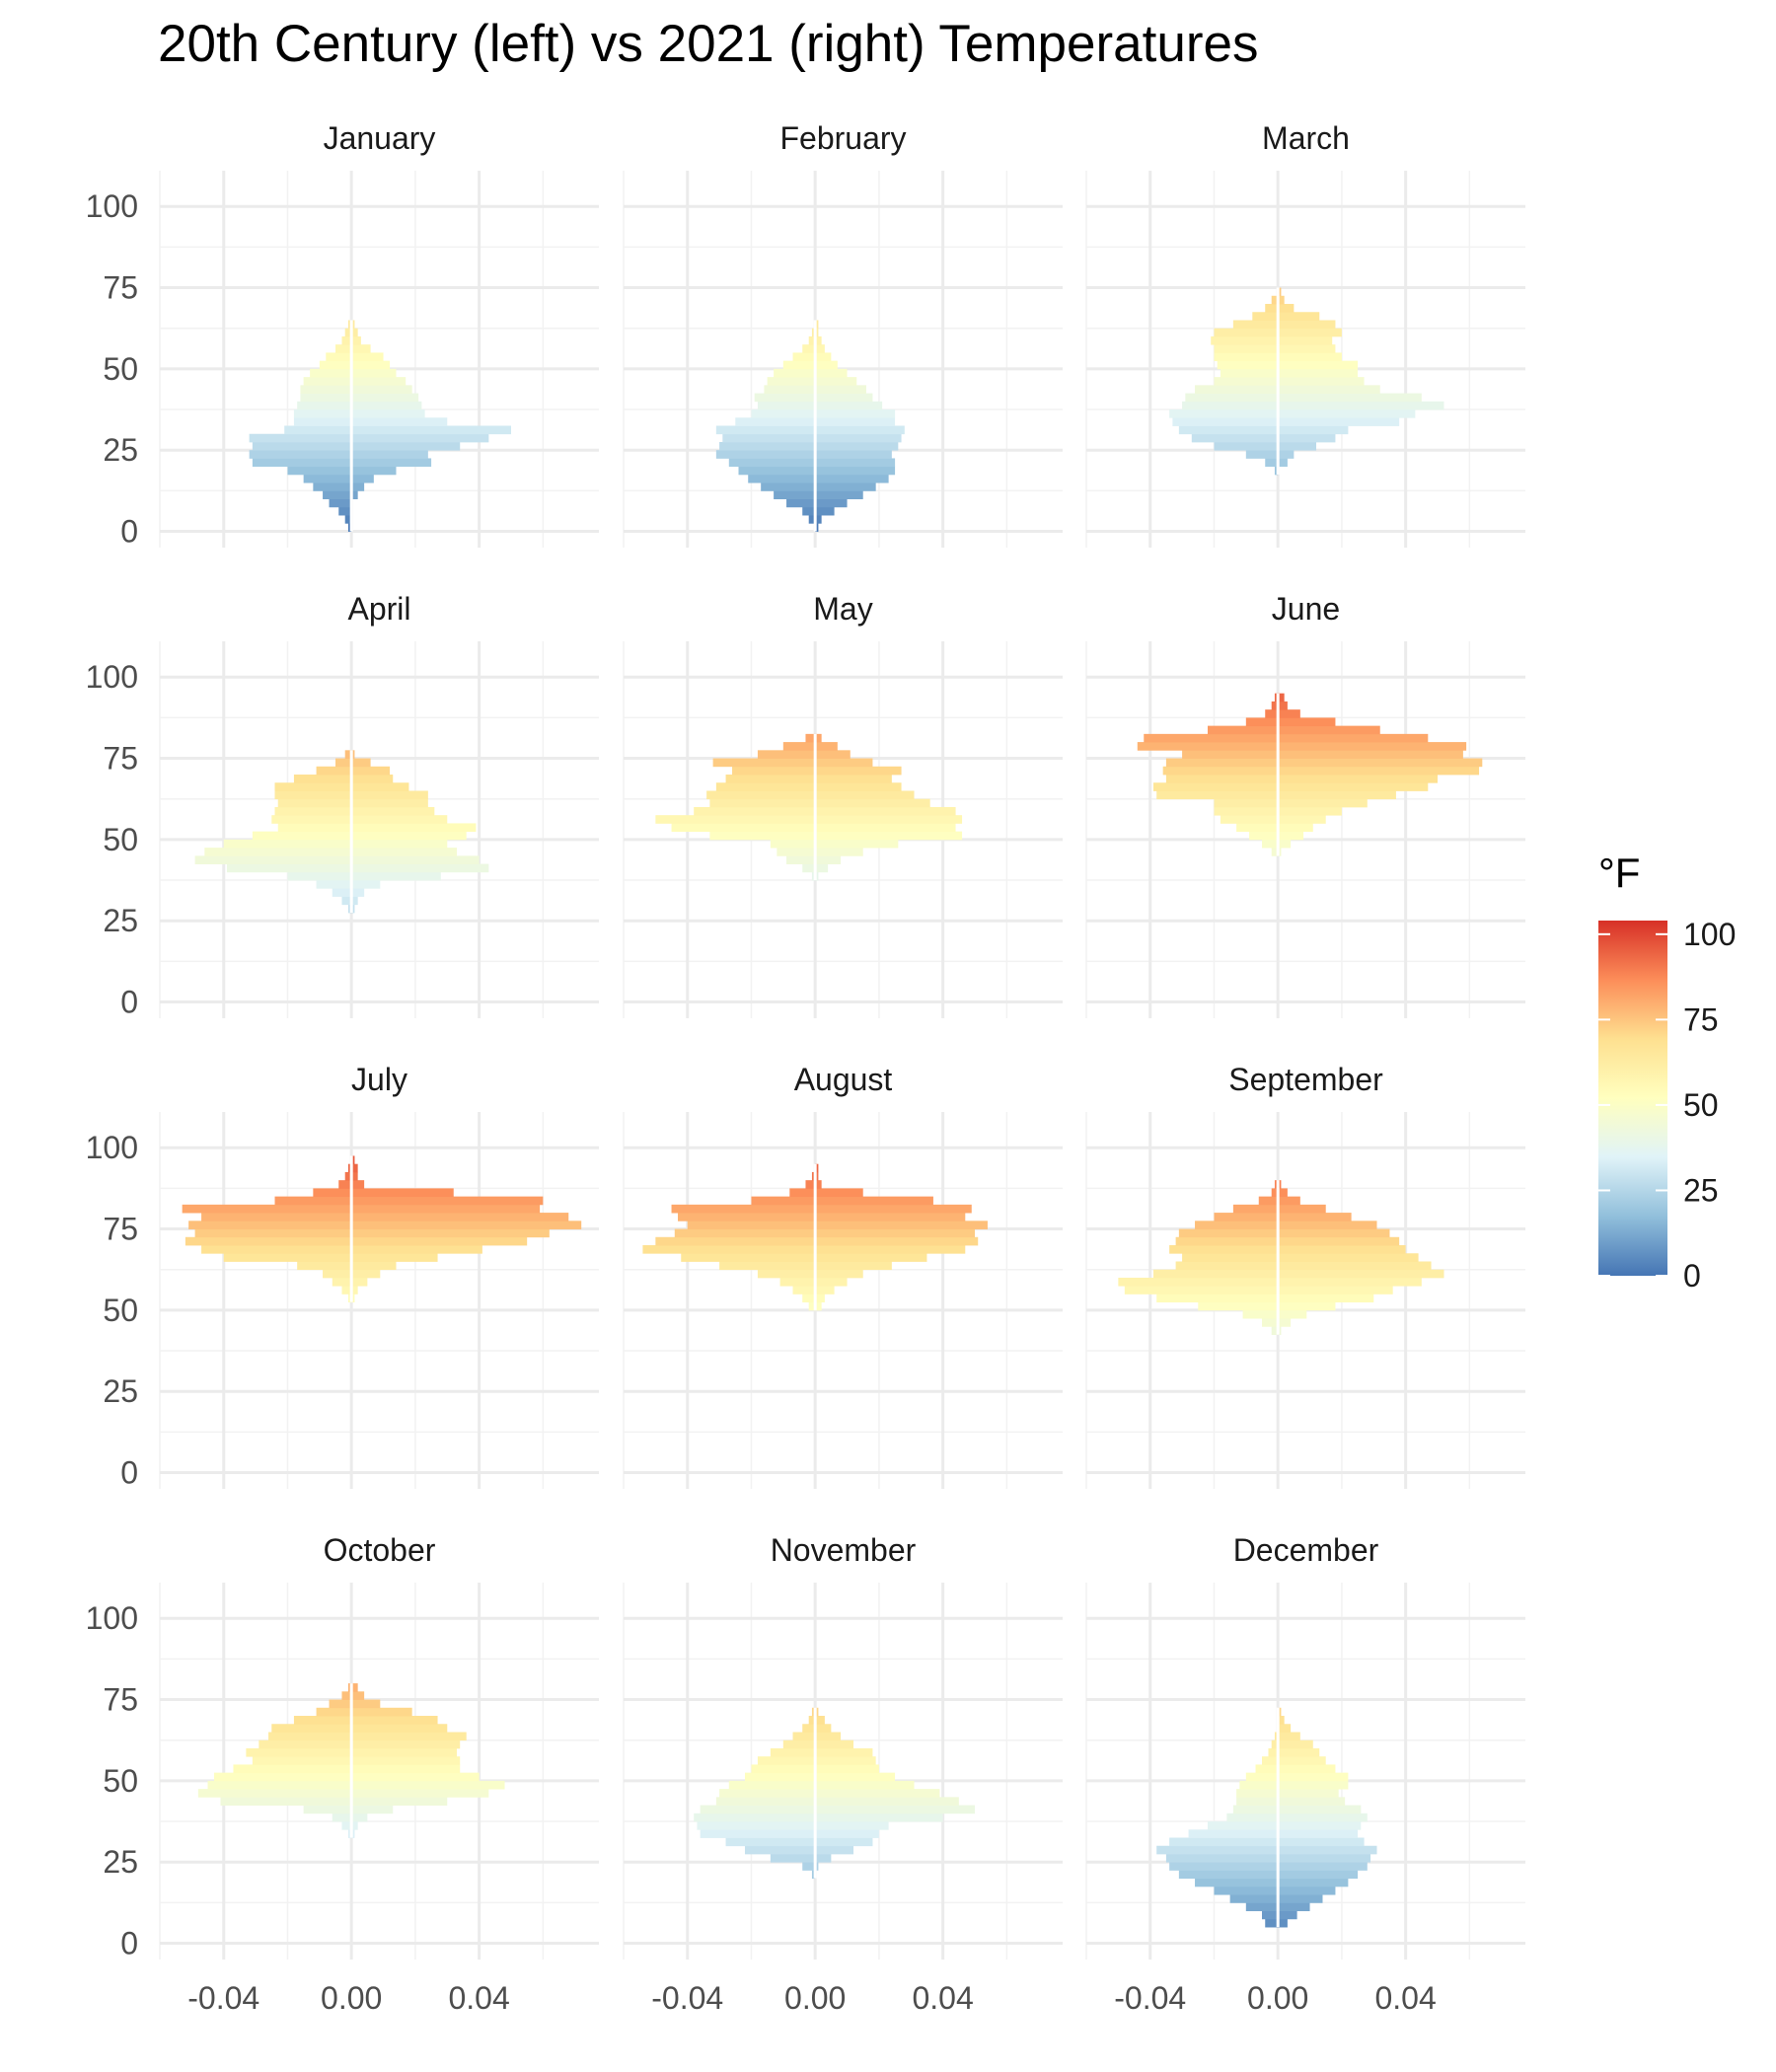 This screenshot has height=2072, width=1776. What do you see at coordinates (815, 1998) in the screenshot?
I see `x-tick-label: 0.00` at bounding box center [815, 1998].